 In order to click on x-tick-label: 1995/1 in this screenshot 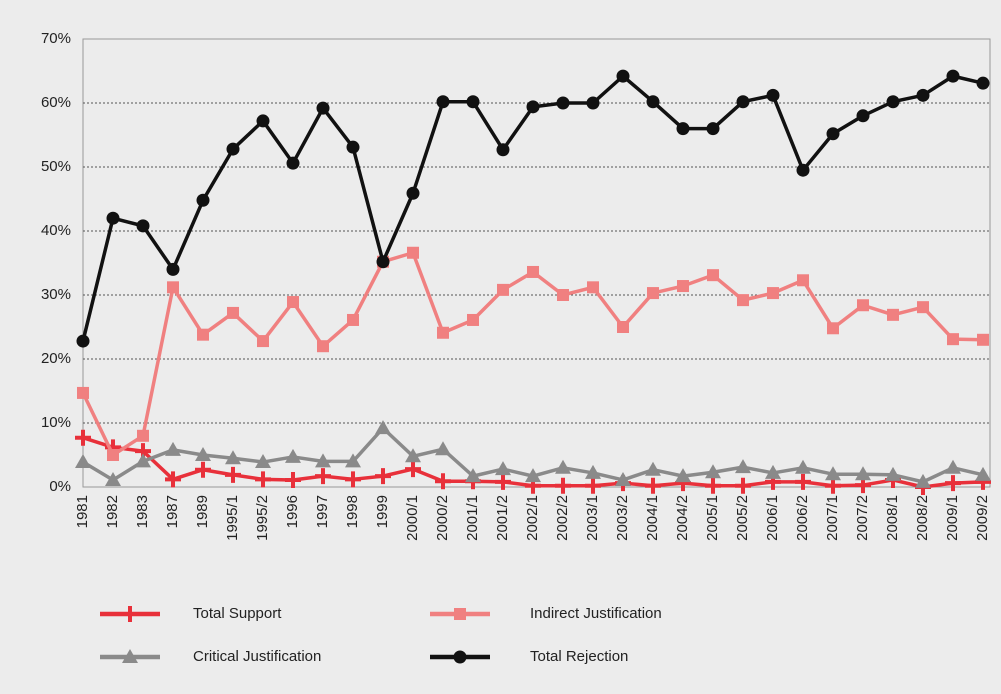, I will do `click(232, 518)`.